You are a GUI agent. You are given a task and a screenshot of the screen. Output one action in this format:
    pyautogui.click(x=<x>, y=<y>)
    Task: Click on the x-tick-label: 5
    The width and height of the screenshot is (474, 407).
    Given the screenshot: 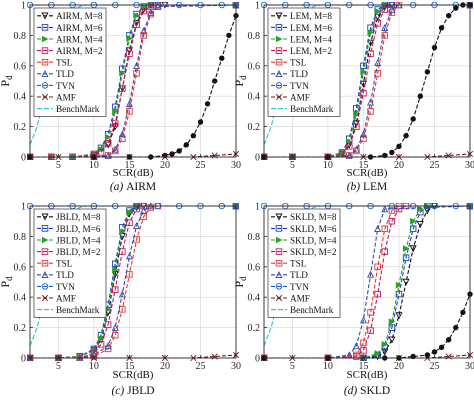 What is the action you would take?
    pyautogui.click(x=58, y=366)
    